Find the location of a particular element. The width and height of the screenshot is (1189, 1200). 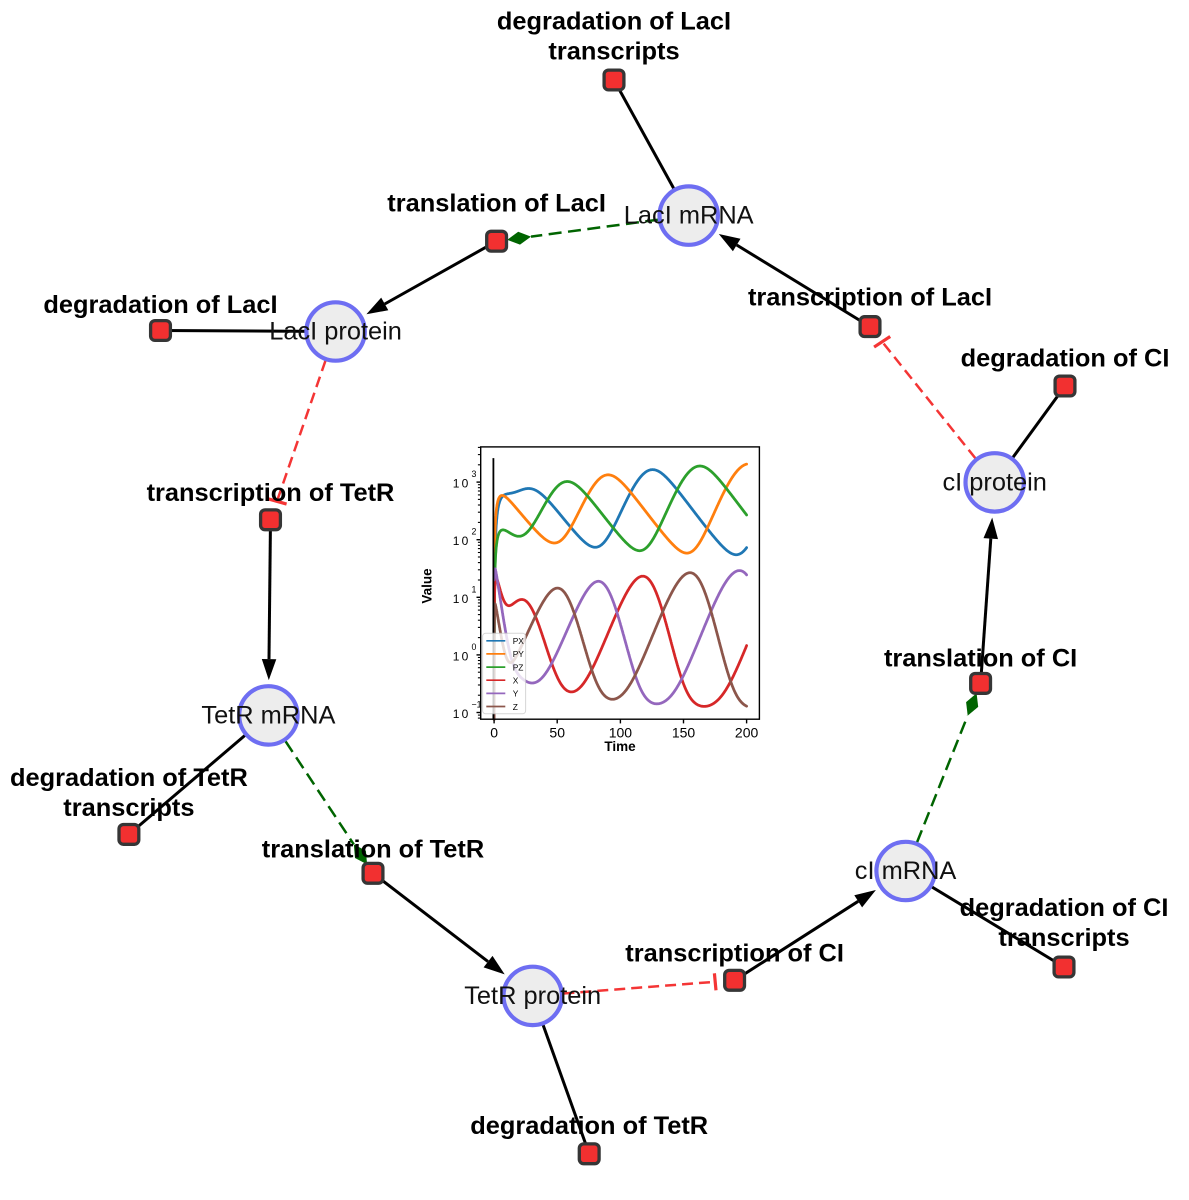

svg-text: TetR mRNA is located at coordinates (268, 715).